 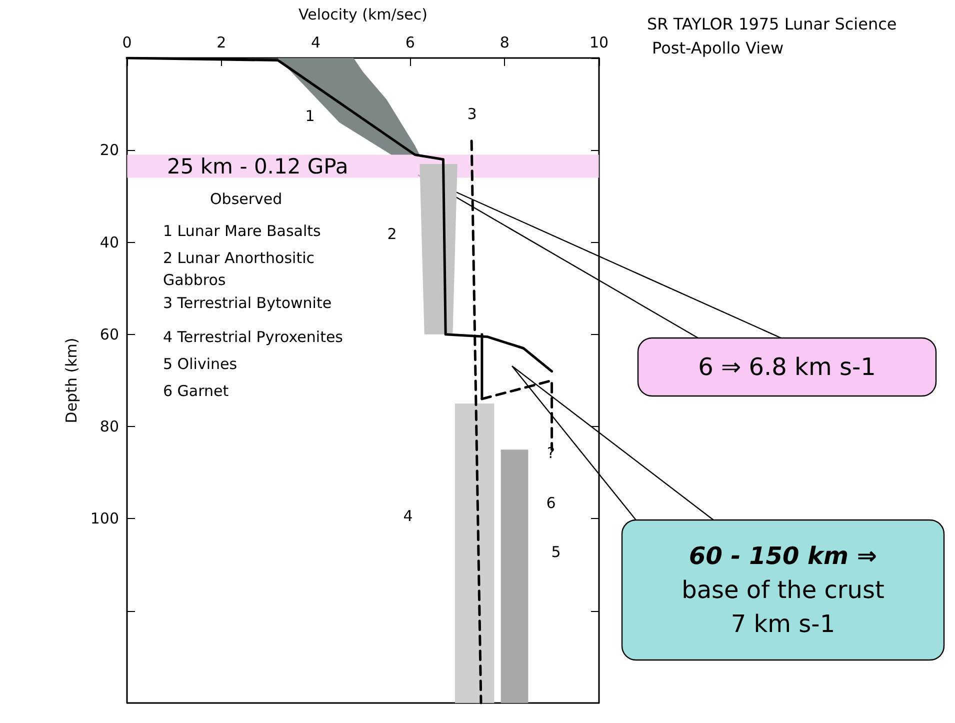 I want to click on annotation: 2 Lunar Anorthositic Gabbros, so click(x=239, y=269).